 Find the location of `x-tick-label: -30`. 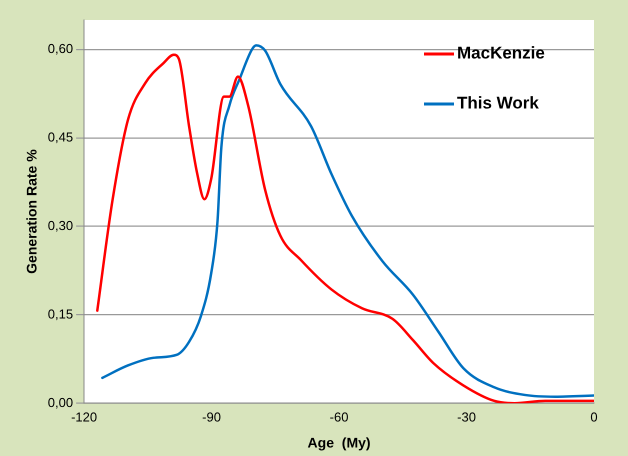

x-tick-label: -30 is located at coordinates (466, 416).